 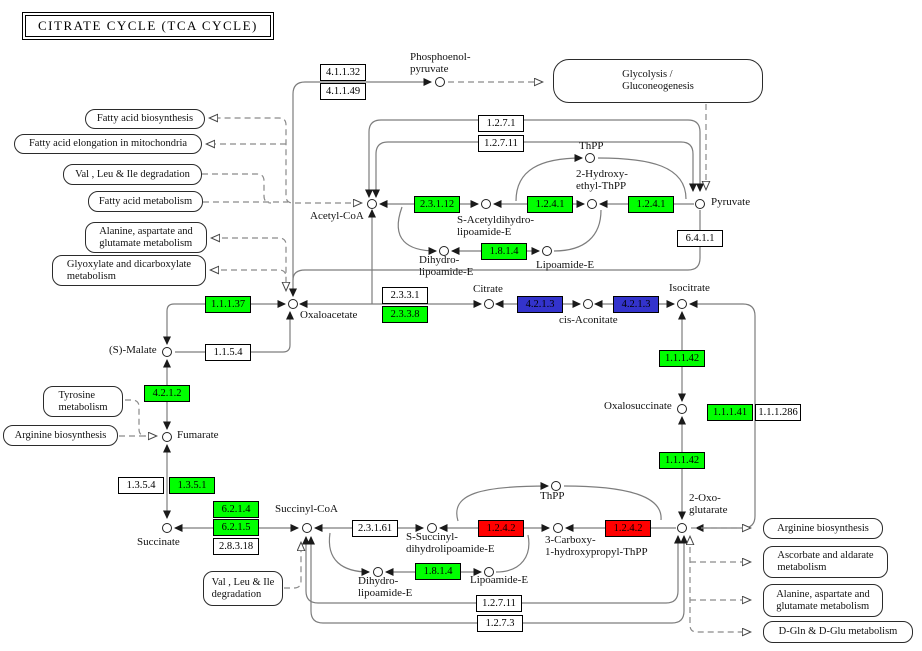 I want to click on map-title: CITRATE CYCLE (TCA CYCLE), so click(x=148, y=26).